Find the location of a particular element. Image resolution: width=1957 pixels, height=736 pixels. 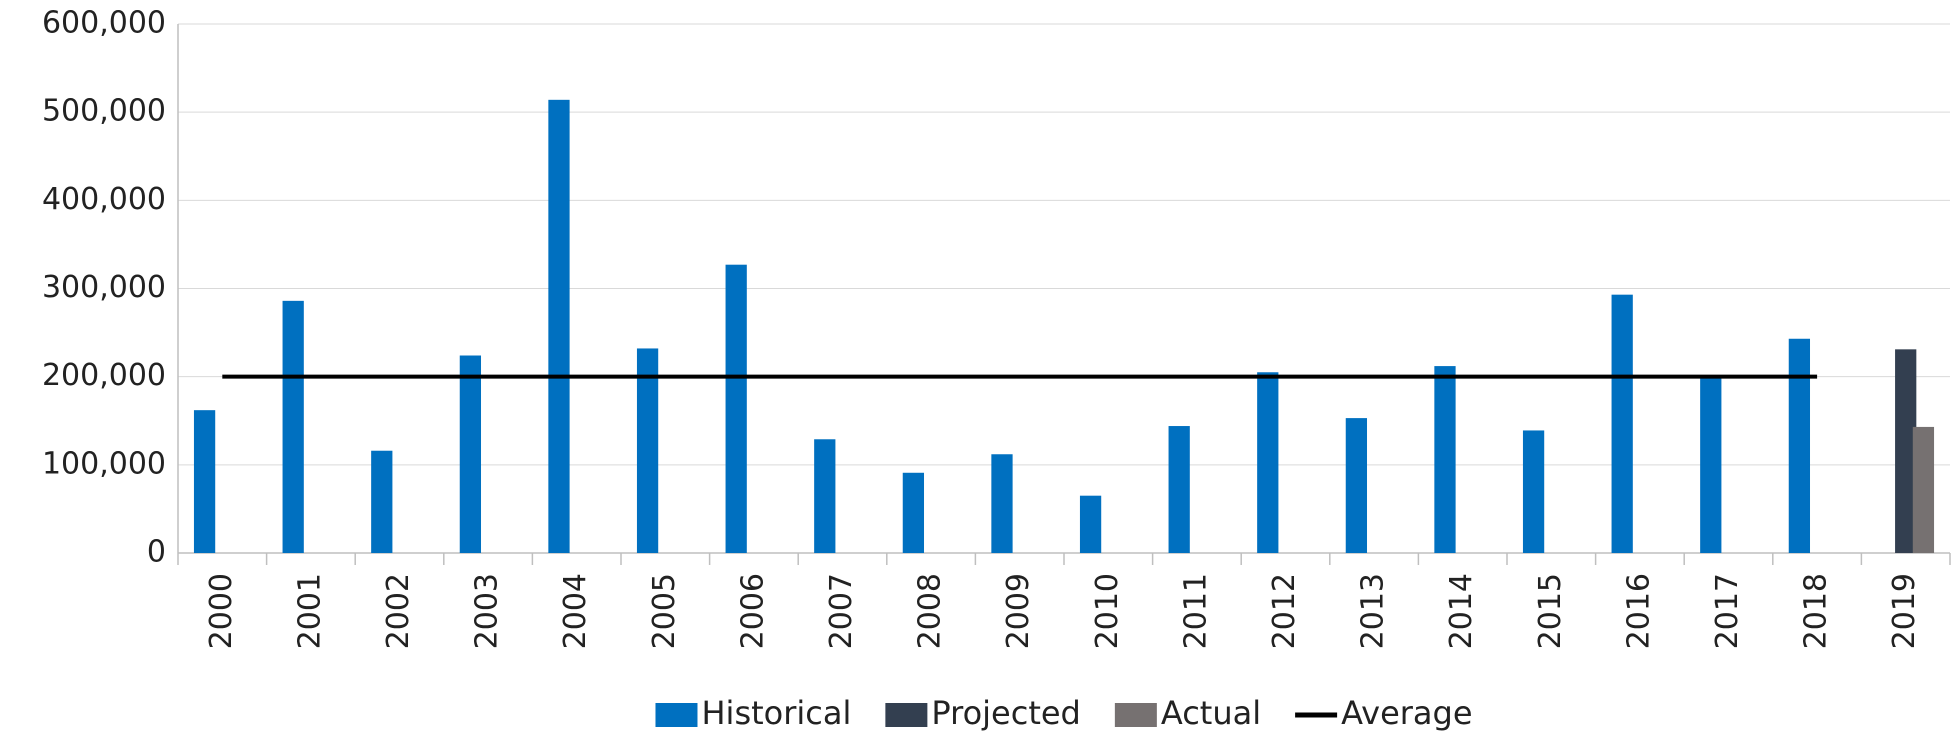

legend-label: Historical is located at coordinates (776, 713).